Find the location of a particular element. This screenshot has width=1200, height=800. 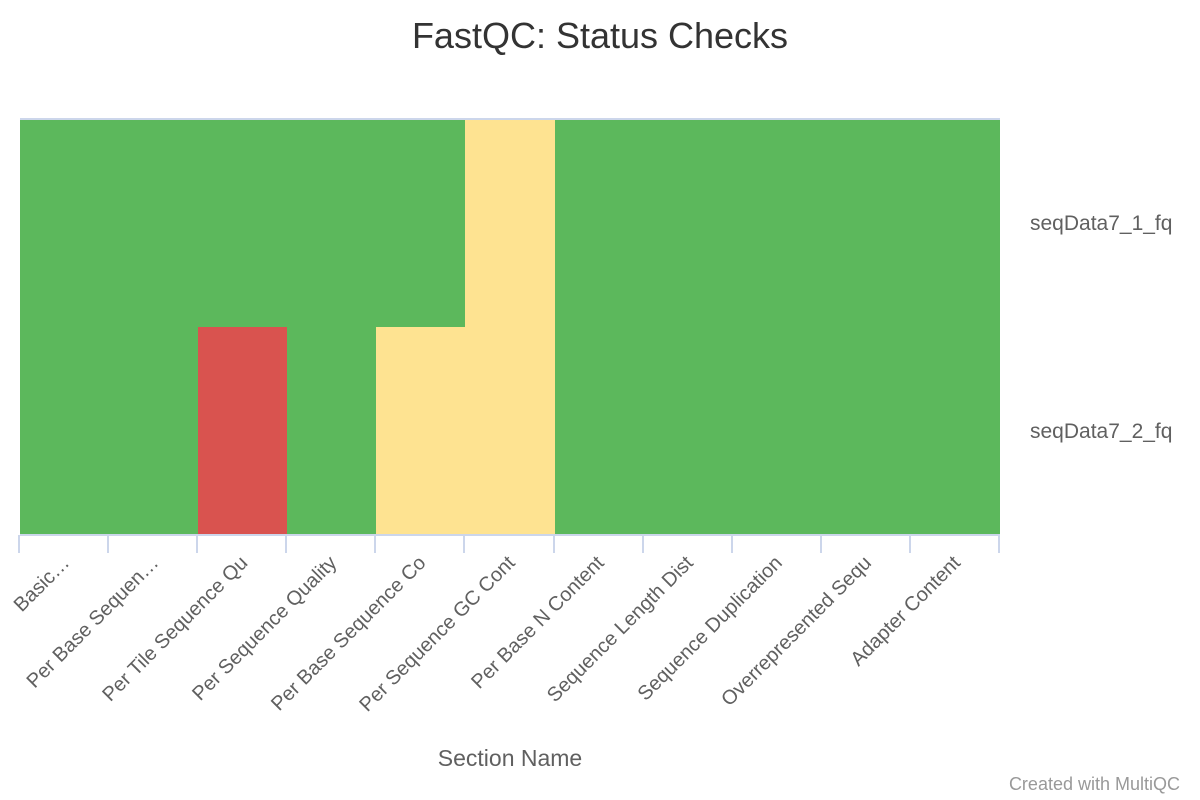

x-axis-title: Section Name is located at coordinates (510, 758).